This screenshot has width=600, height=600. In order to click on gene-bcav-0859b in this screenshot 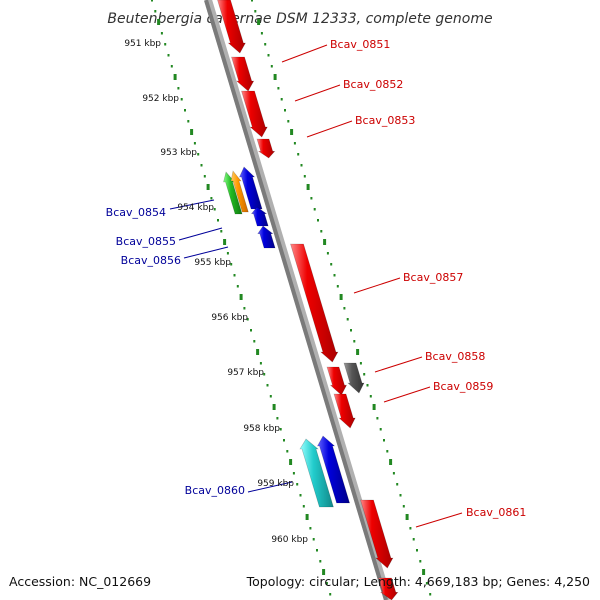, I will do `click(344, 411)`.